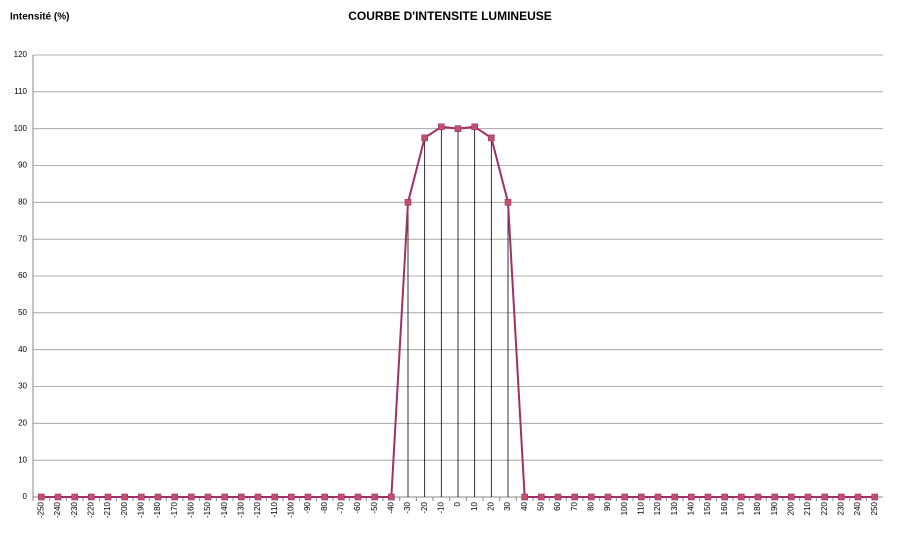 The image size is (900, 540). What do you see at coordinates (774, 508) in the screenshot?
I see `x-tick-label: 190` at bounding box center [774, 508].